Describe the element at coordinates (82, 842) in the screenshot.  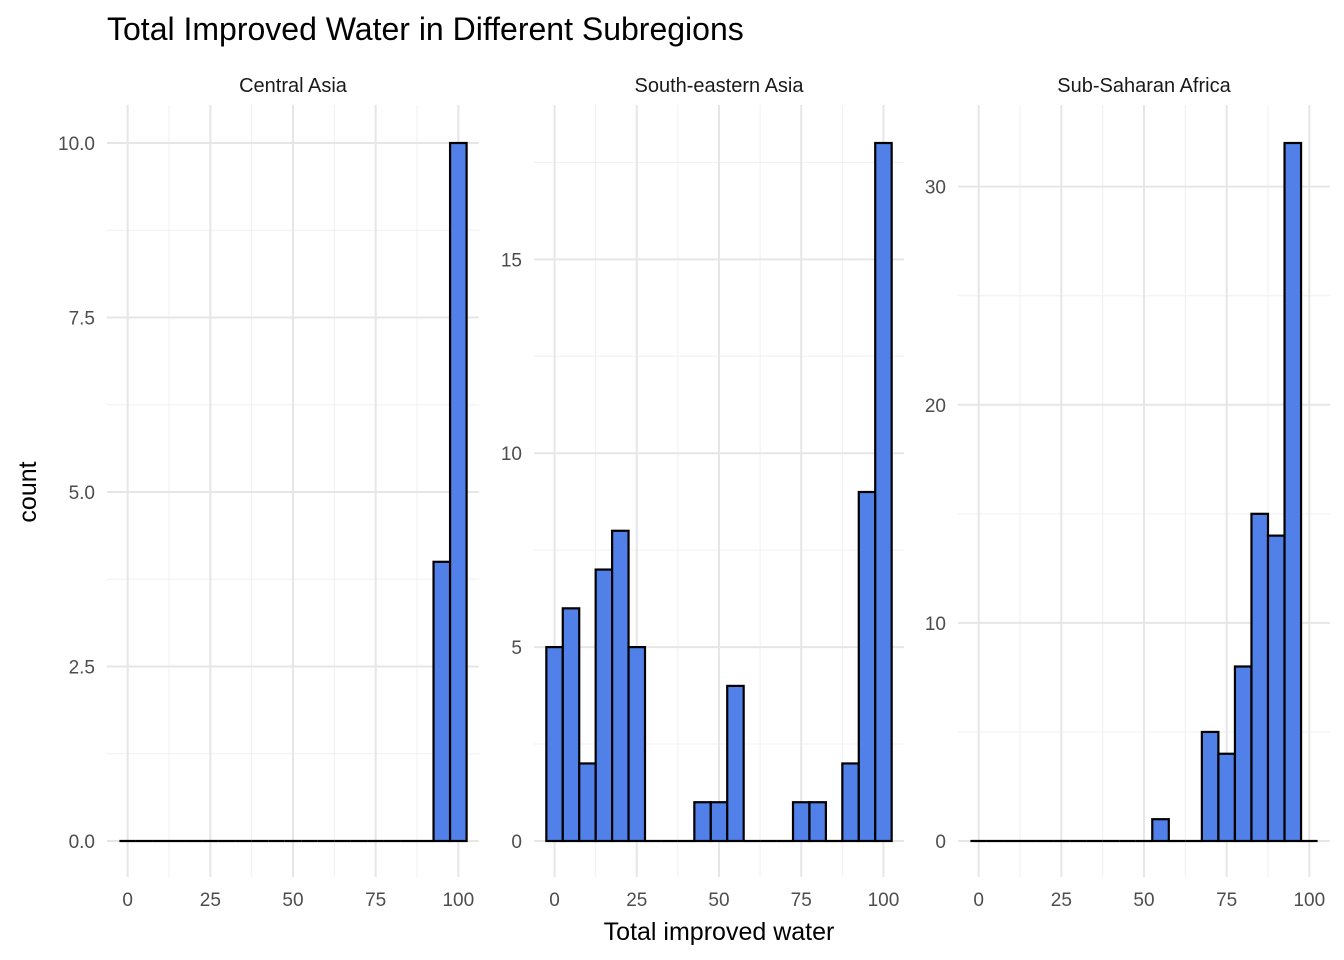
I see `y-tick-label: 0.0` at that location.